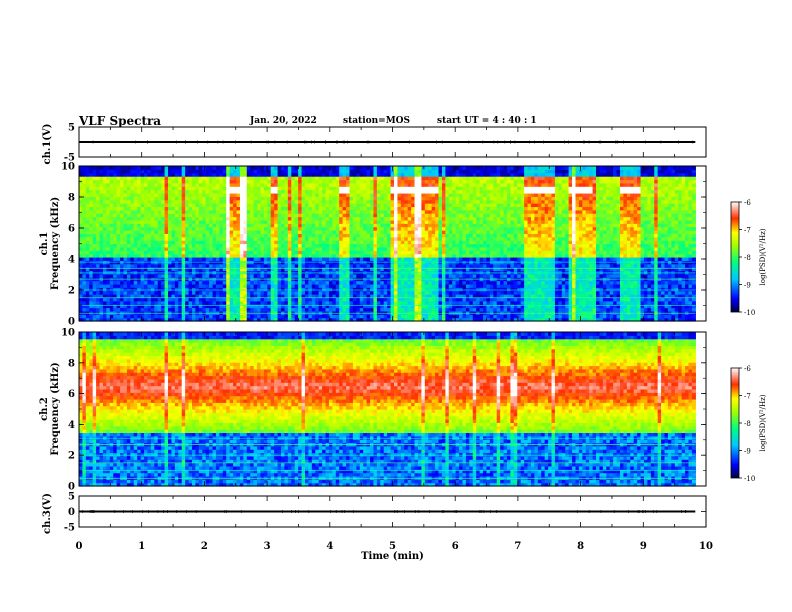  I want to click on x-tick-label: 8, so click(580, 546).